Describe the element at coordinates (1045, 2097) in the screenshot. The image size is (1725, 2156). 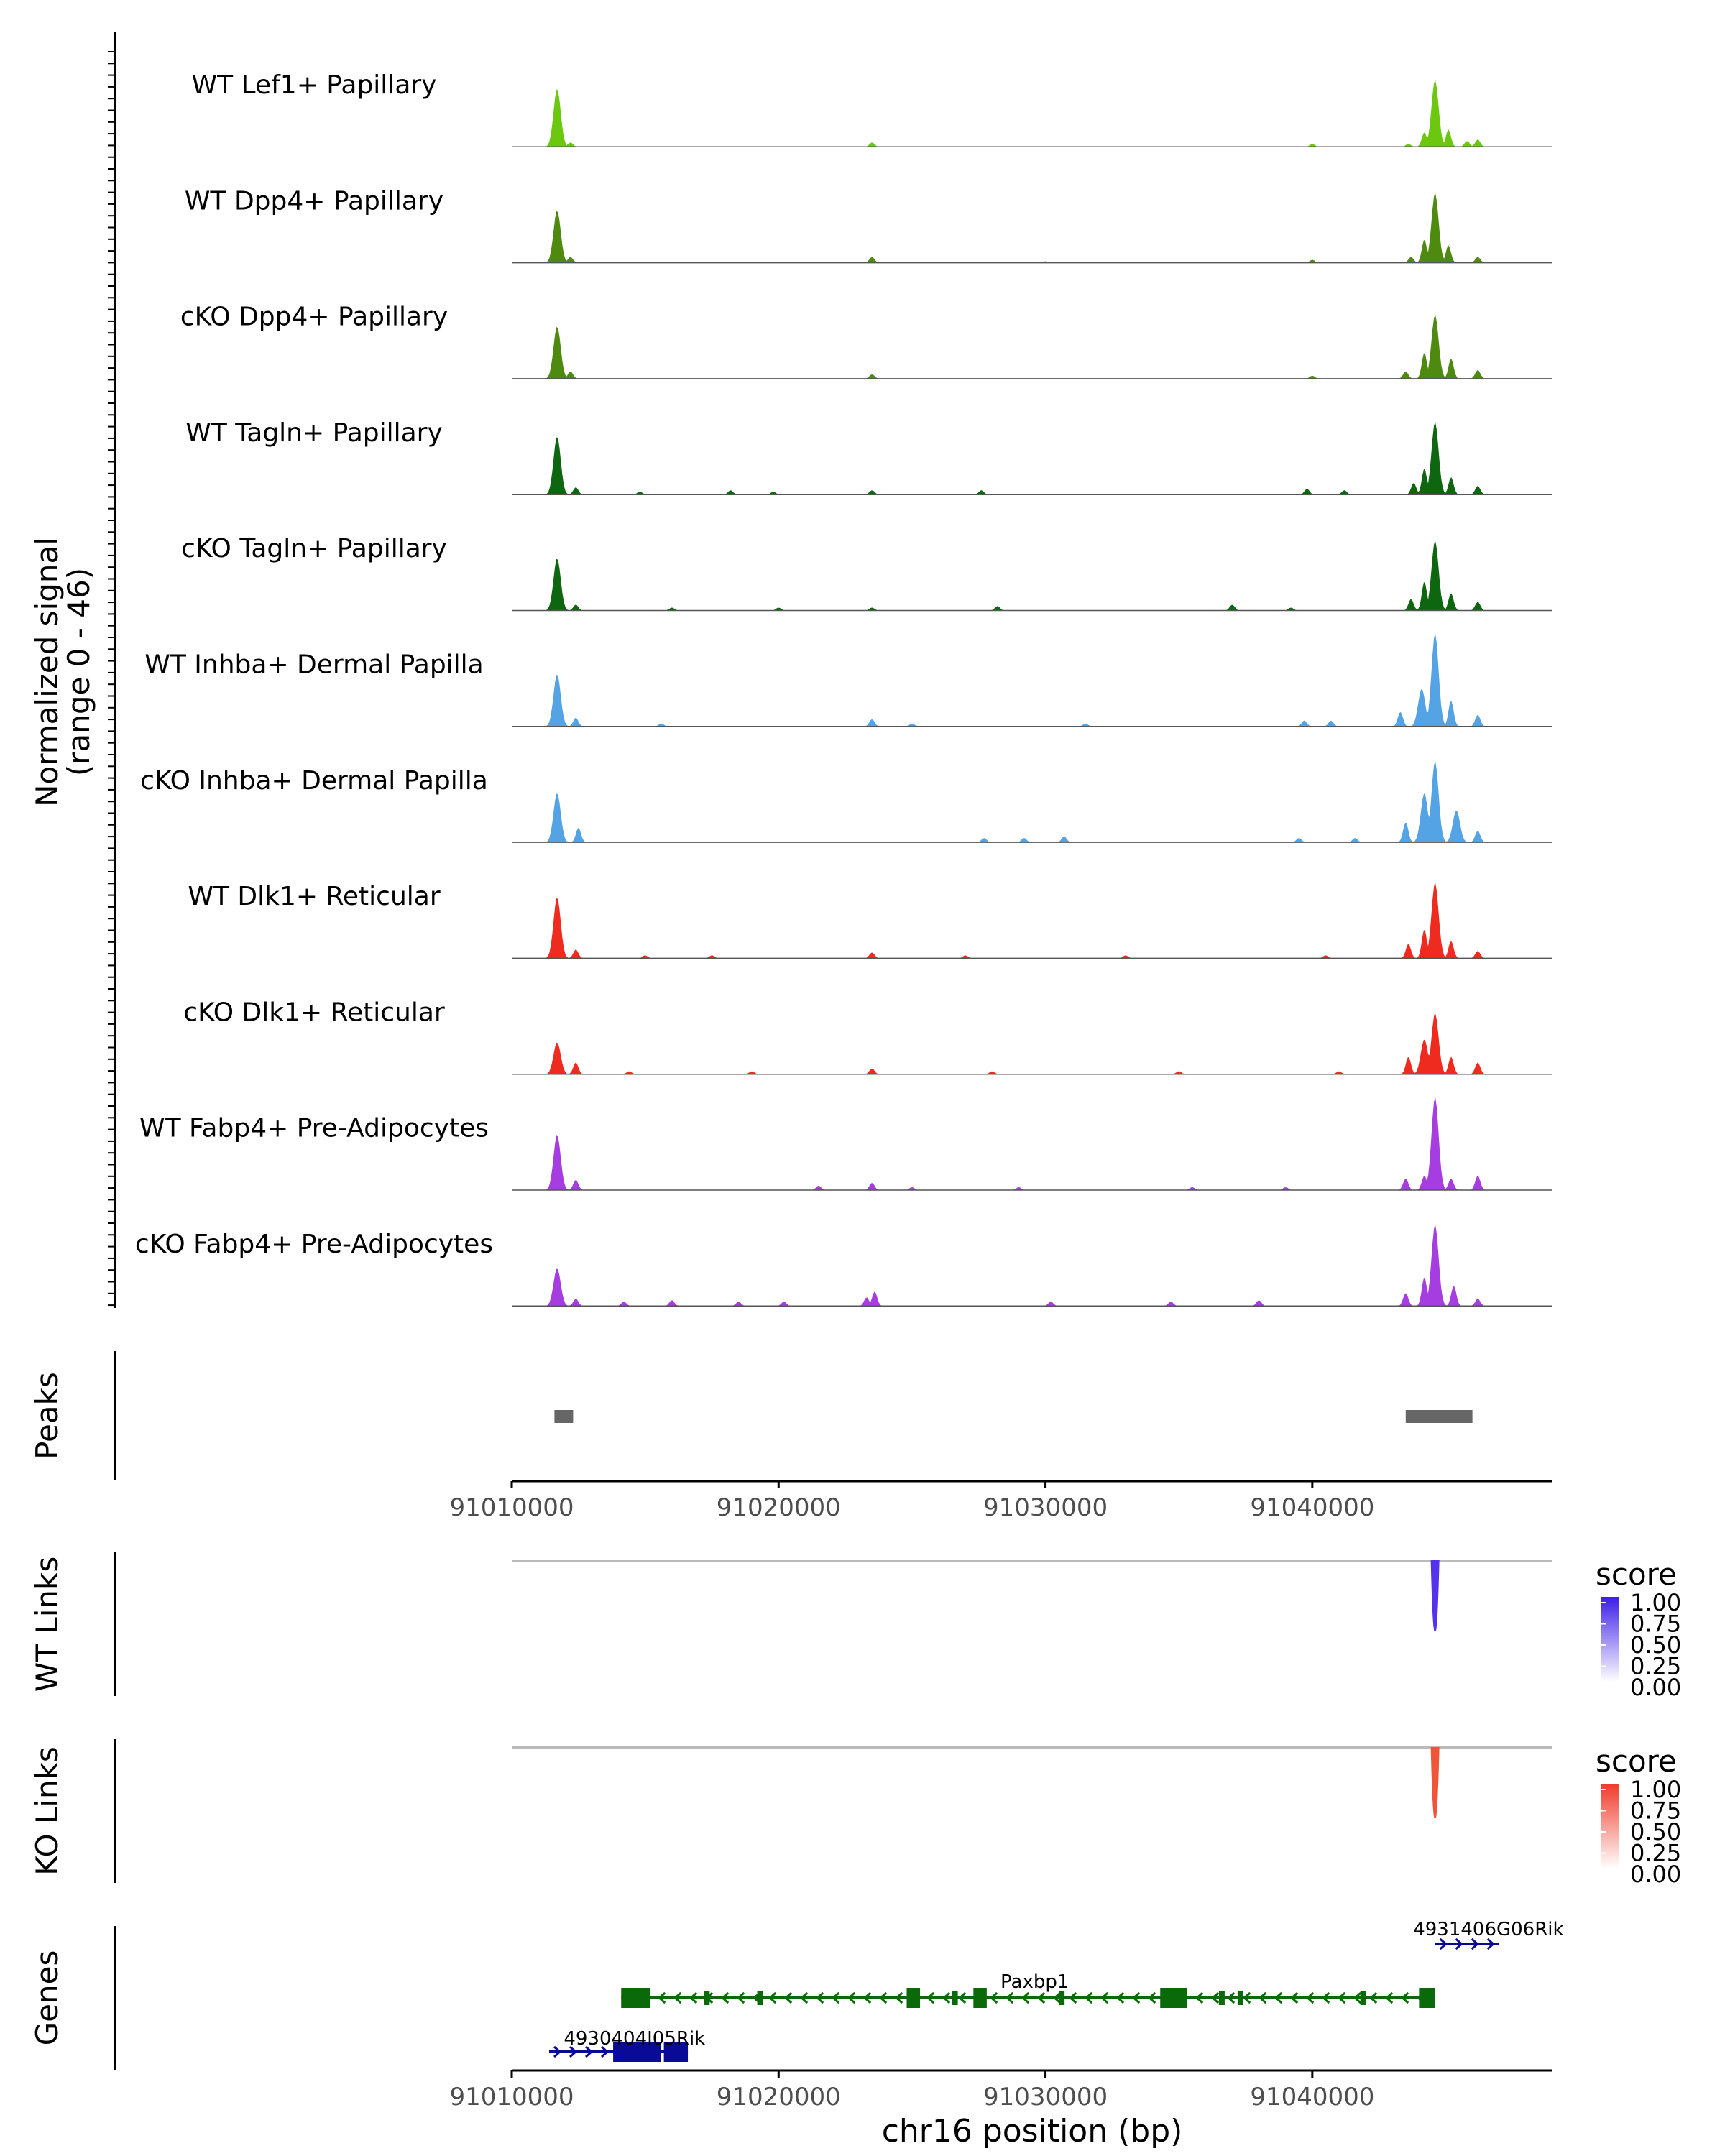
I see `x-axis-bottom-tick-label: 91030000` at that location.